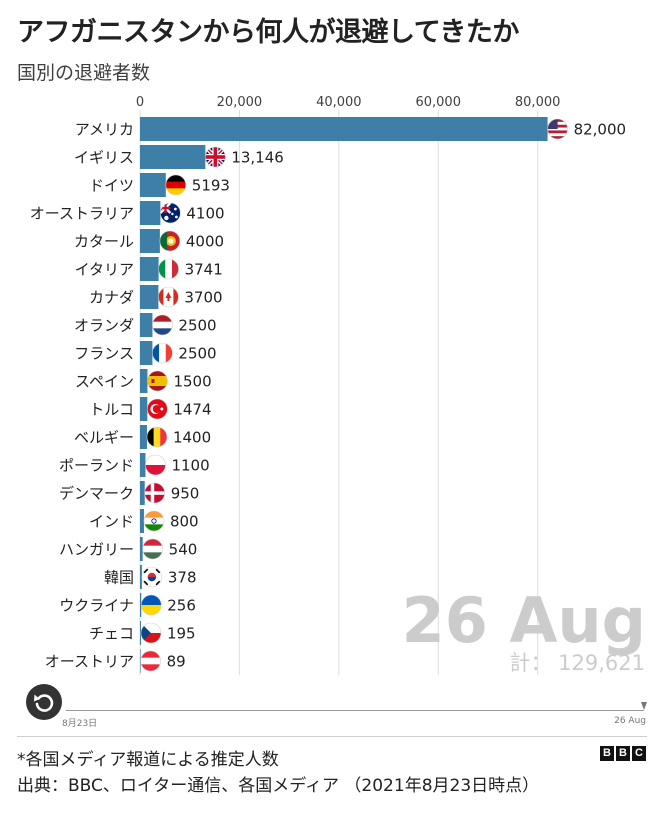 This screenshot has width=670, height=833. Describe the element at coordinates (268, 32) in the screenshot. I see `page-title: アフガニスタンから何人が退避してきたか` at that location.